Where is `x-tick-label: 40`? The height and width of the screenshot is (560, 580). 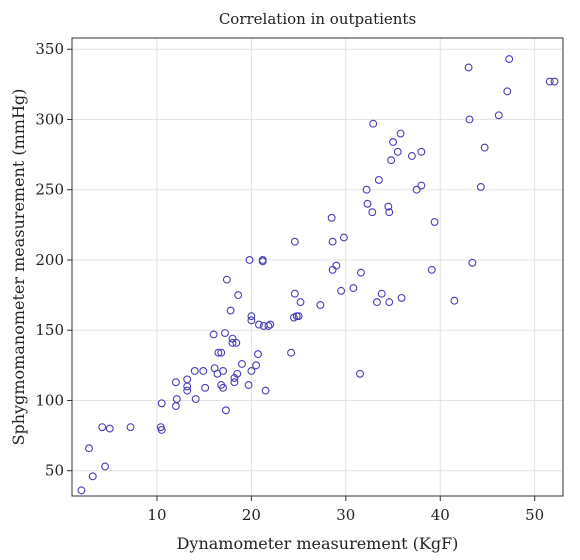
x-tick-label: 40 is located at coordinates (440, 515).